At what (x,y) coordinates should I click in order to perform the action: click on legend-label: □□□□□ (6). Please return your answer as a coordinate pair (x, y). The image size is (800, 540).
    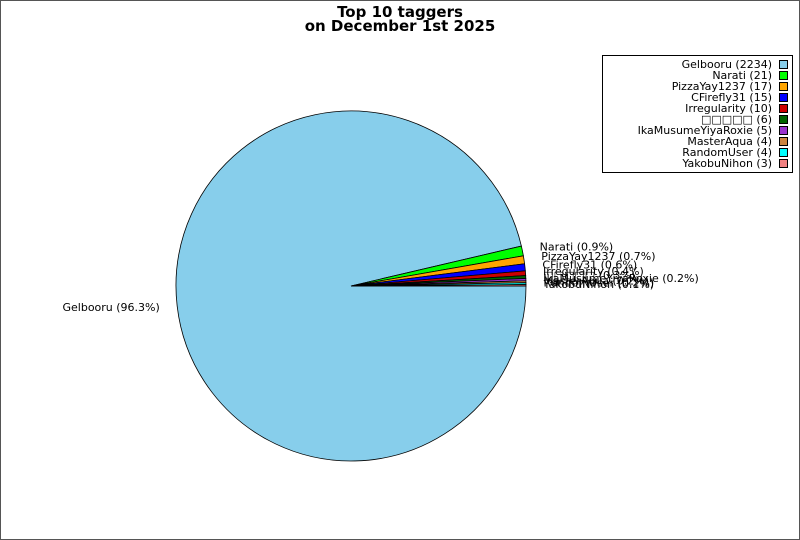
    Looking at the image, I should click on (736, 119).